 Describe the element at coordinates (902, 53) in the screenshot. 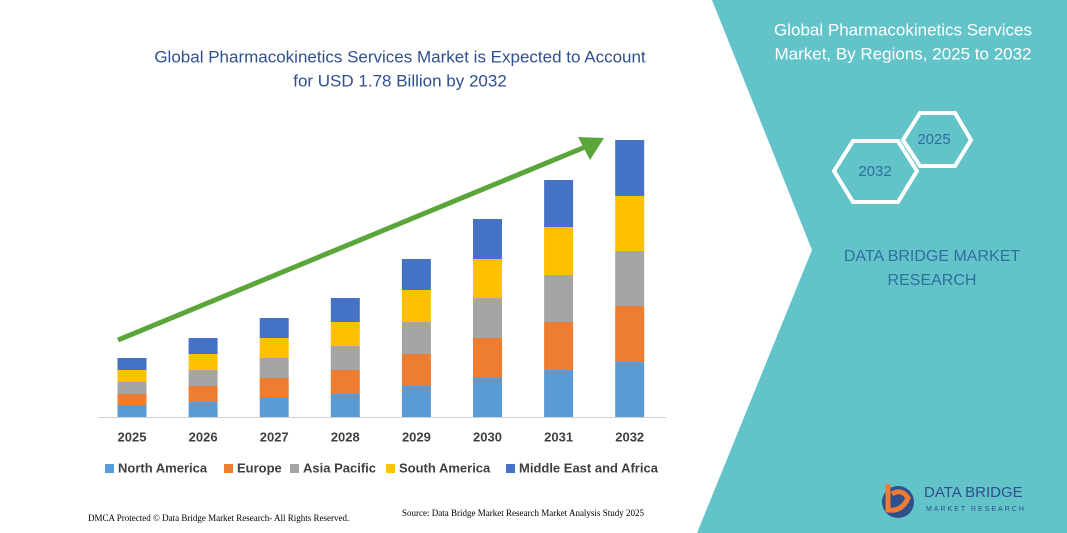

I see `panel-title: Market, By Regions, 2025 to 2032` at that location.